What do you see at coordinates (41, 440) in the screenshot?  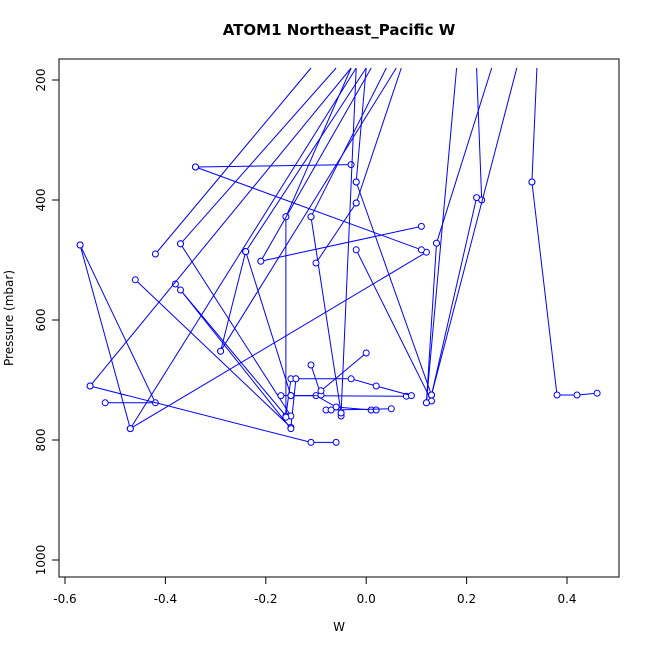 I see `y-tick-label: 800` at bounding box center [41, 440].